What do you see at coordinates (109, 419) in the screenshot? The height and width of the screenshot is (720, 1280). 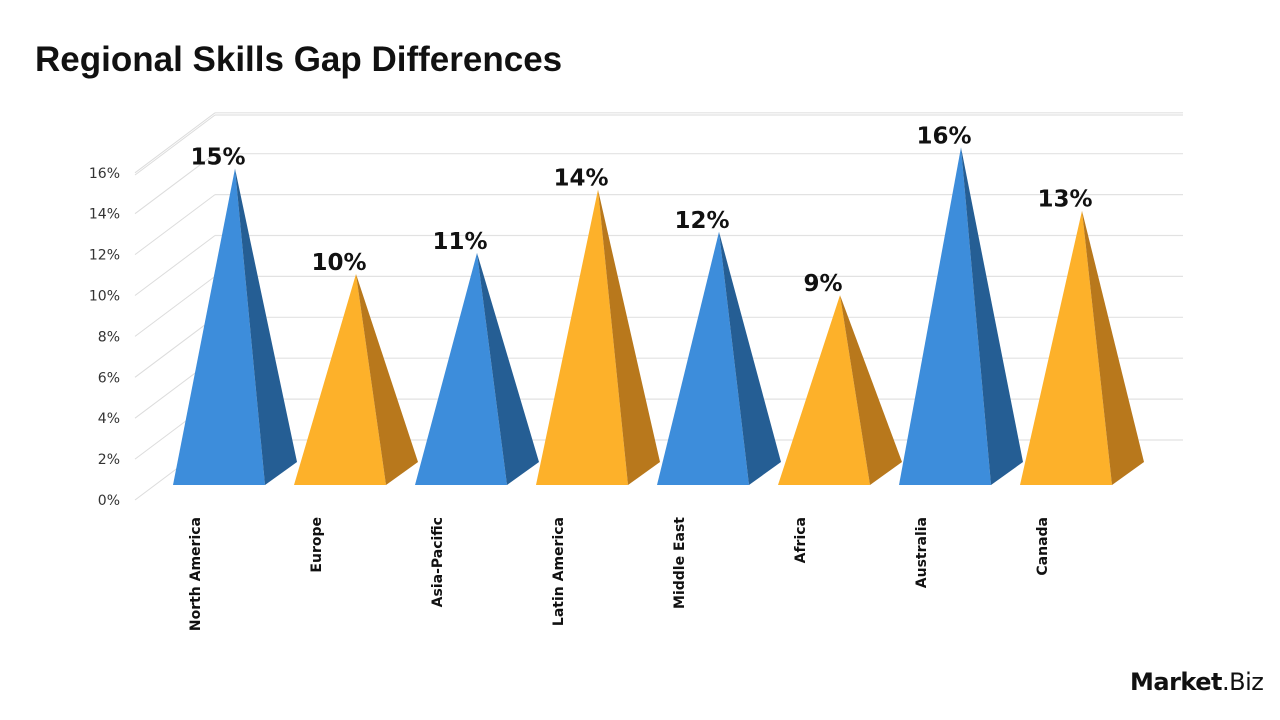 I see `y-tick-label: 4%` at bounding box center [109, 419].